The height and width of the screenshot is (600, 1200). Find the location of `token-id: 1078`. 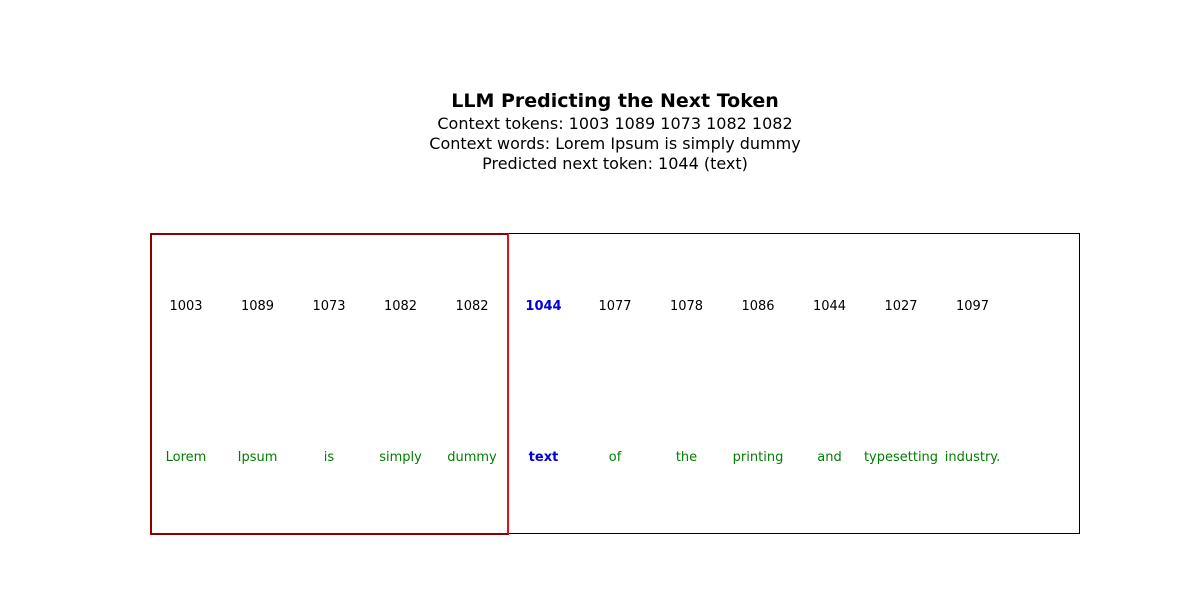

token-id: 1078 is located at coordinates (686, 306).